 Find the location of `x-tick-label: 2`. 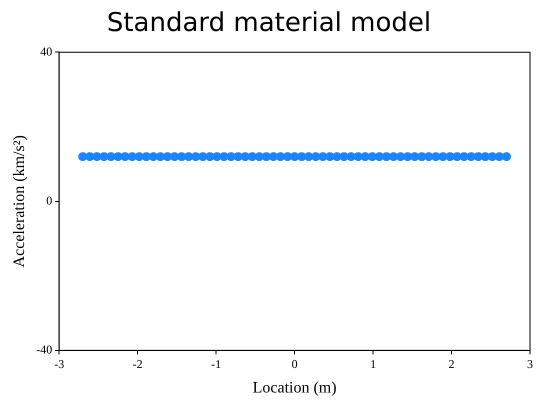

x-tick-label: 2 is located at coordinates (451, 363).